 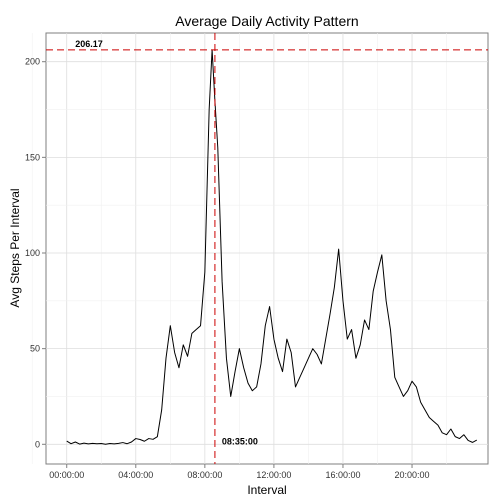 I want to click on y-tick-label: 200, so click(x=32, y=62).